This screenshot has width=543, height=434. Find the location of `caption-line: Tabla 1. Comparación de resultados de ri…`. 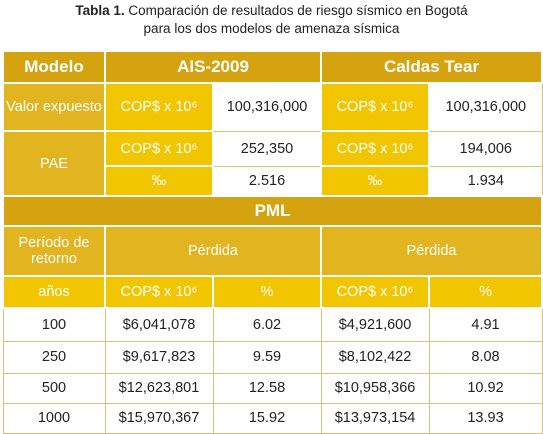

caption-line: Tabla 1. Comparación de resultados de ri… is located at coordinates (271, 11).